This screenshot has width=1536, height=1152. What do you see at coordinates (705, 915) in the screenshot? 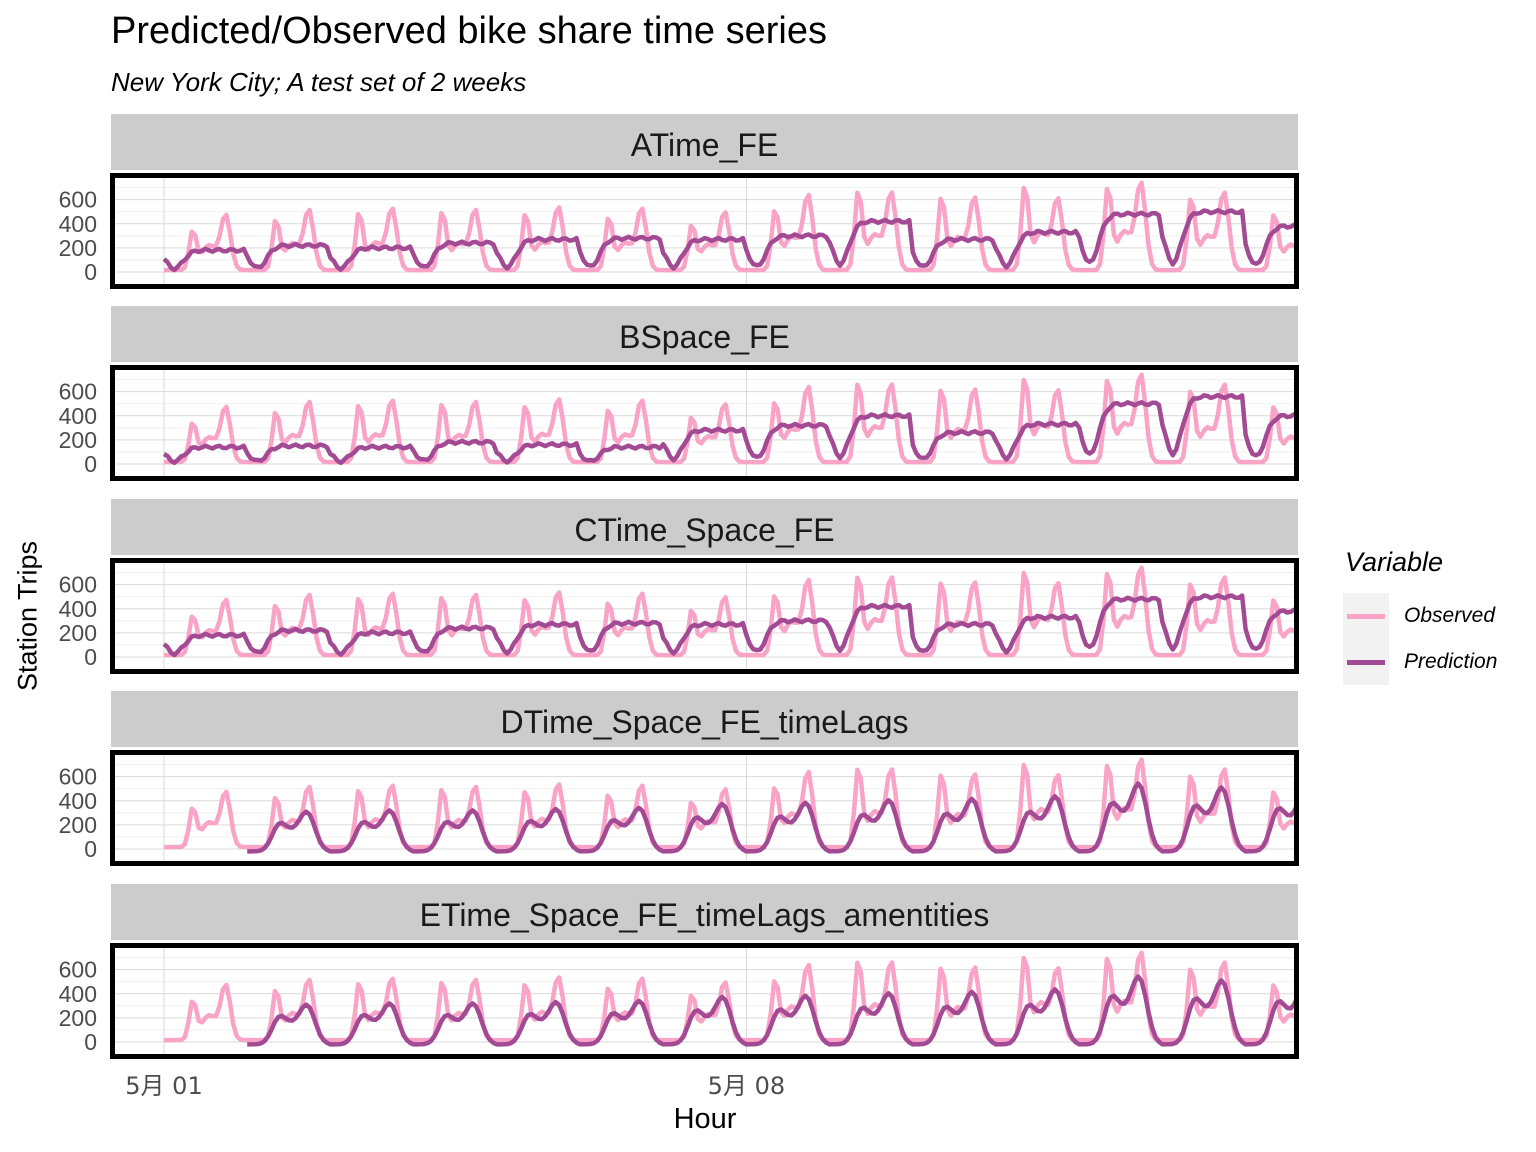
I see `facet-strip-label: ETime_Space_FE_timeLags_amentities` at bounding box center [705, 915].